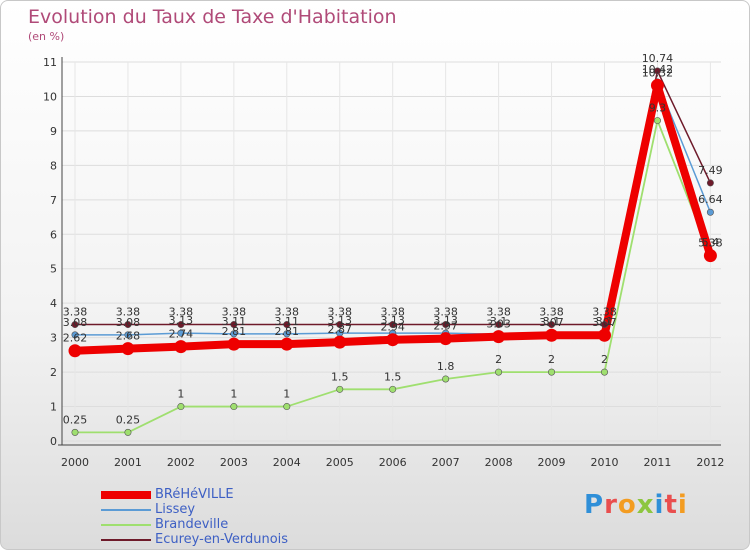 The height and width of the screenshot is (550, 750). Describe the element at coordinates (53, 441) in the screenshot. I see `y-tick-label: 0` at that location.